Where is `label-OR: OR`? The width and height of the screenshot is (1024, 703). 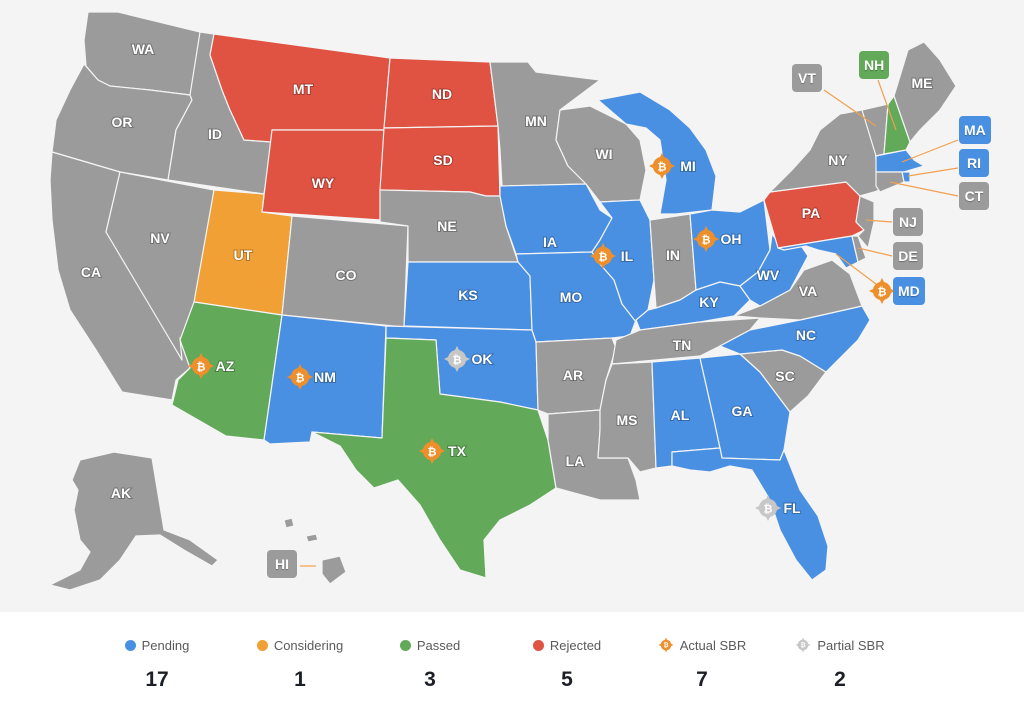
label-OR: OR is located at coordinates (122, 122).